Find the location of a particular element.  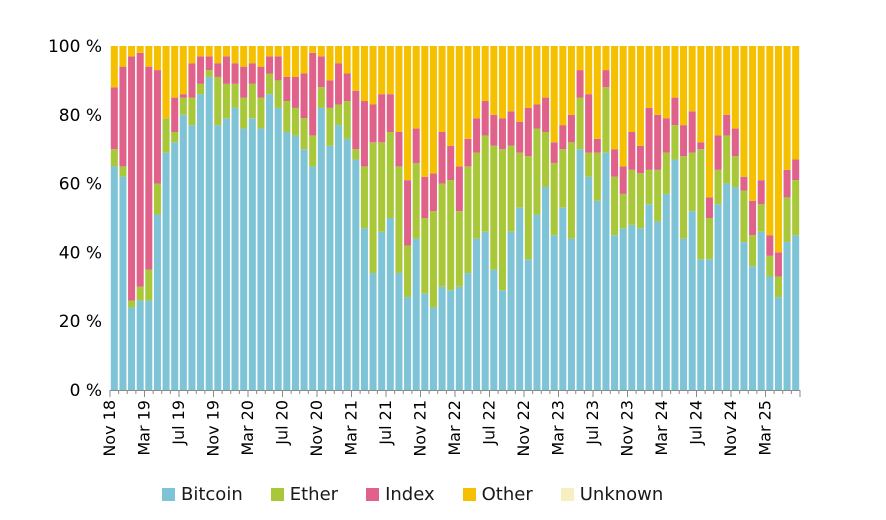

x-tick-label: Jul 21 is located at coordinates (385, 423).